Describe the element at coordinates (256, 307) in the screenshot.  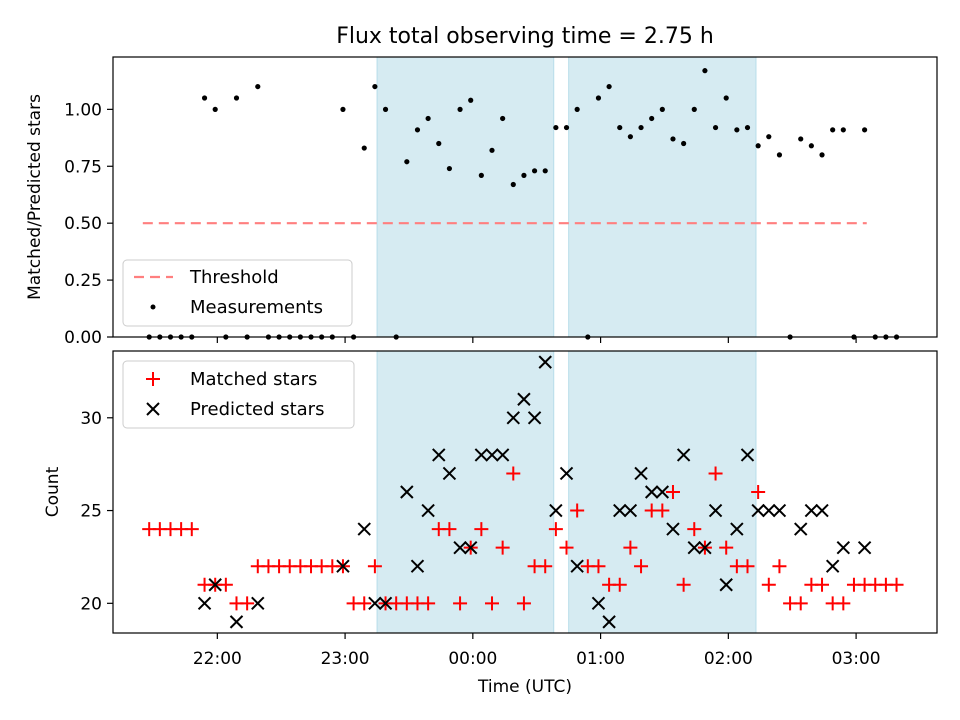
I see `measurements-legend-label: Measurements` at that location.